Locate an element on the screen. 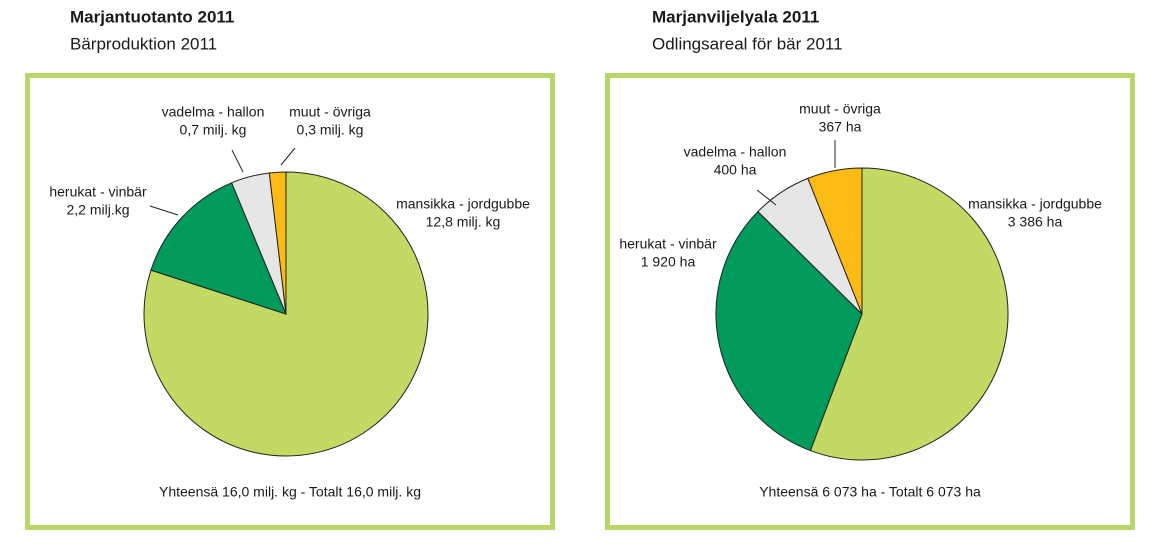 Image resolution: width=1153 pixels, height=547 pixels. chart-title: Marjanviljelyala 2011 is located at coordinates (735, 16).